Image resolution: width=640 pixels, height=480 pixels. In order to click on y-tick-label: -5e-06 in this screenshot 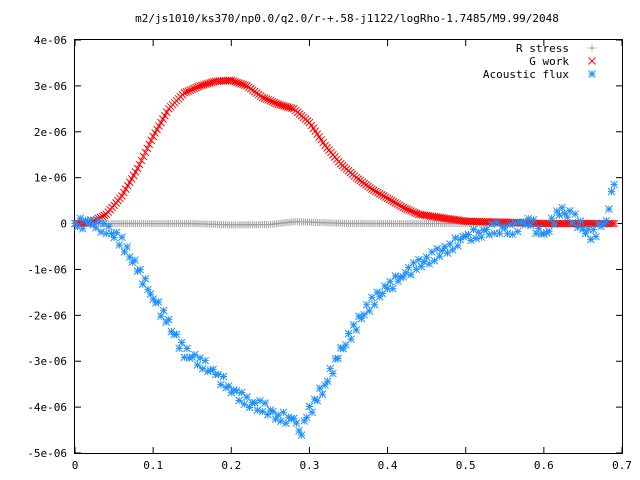, I will do `click(47, 453)`.